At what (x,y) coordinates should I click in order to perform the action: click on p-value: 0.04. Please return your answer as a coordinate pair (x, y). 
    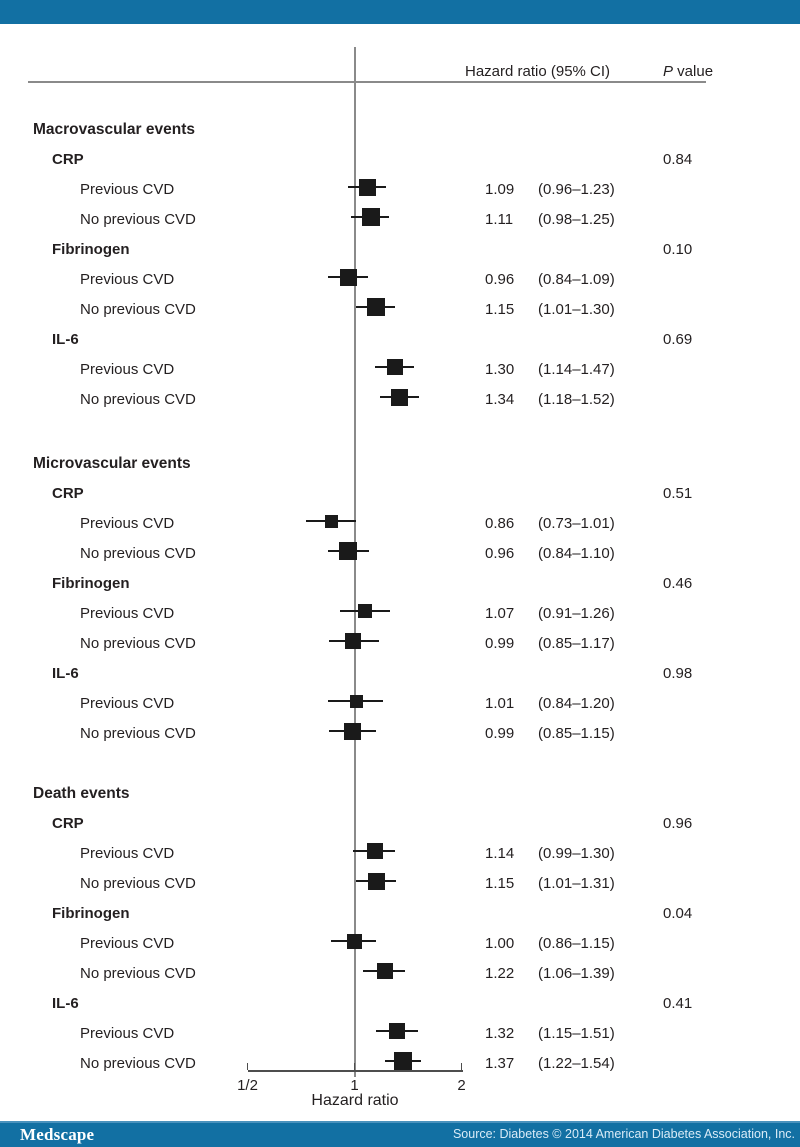
    Looking at the image, I should click on (678, 913).